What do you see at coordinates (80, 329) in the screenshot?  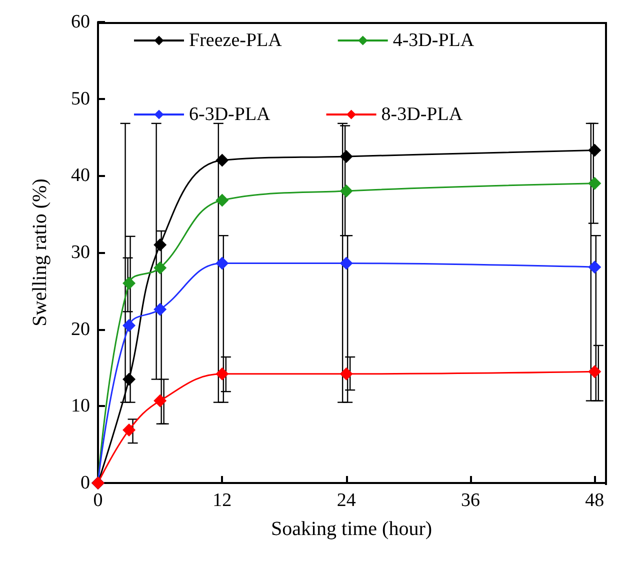 I see `y-tick-label: 20` at bounding box center [80, 329].